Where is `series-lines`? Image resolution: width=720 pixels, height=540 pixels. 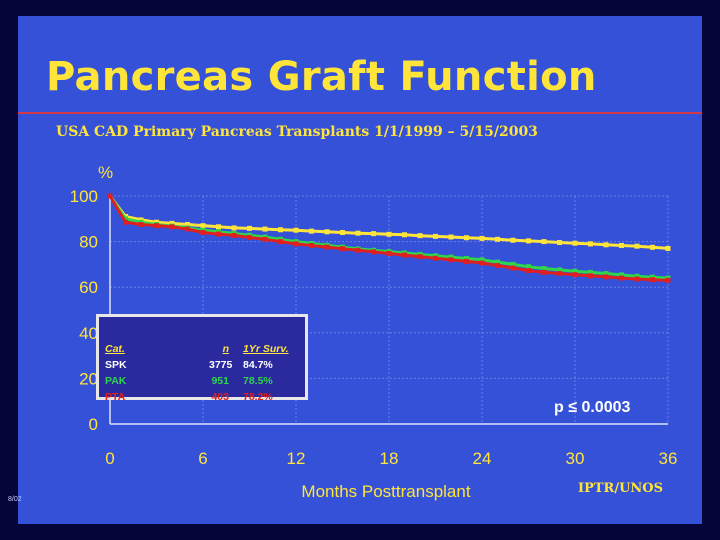
series-lines is located at coordinates (389, 238).